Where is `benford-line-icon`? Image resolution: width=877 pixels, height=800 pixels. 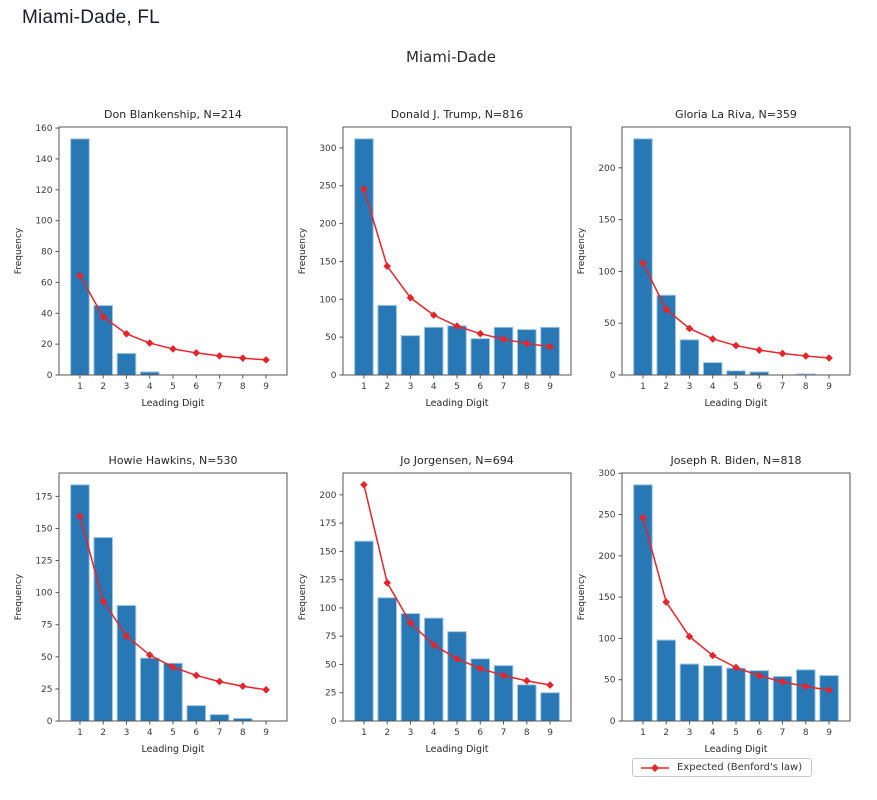
benford-line-icon is located at coordinates (655, 767).